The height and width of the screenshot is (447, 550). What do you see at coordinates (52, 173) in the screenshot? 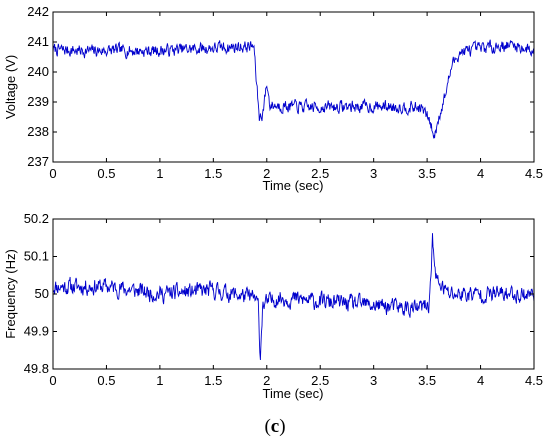
I see `voltage-x-tick-label: 0` at bounding box center [52, 173].